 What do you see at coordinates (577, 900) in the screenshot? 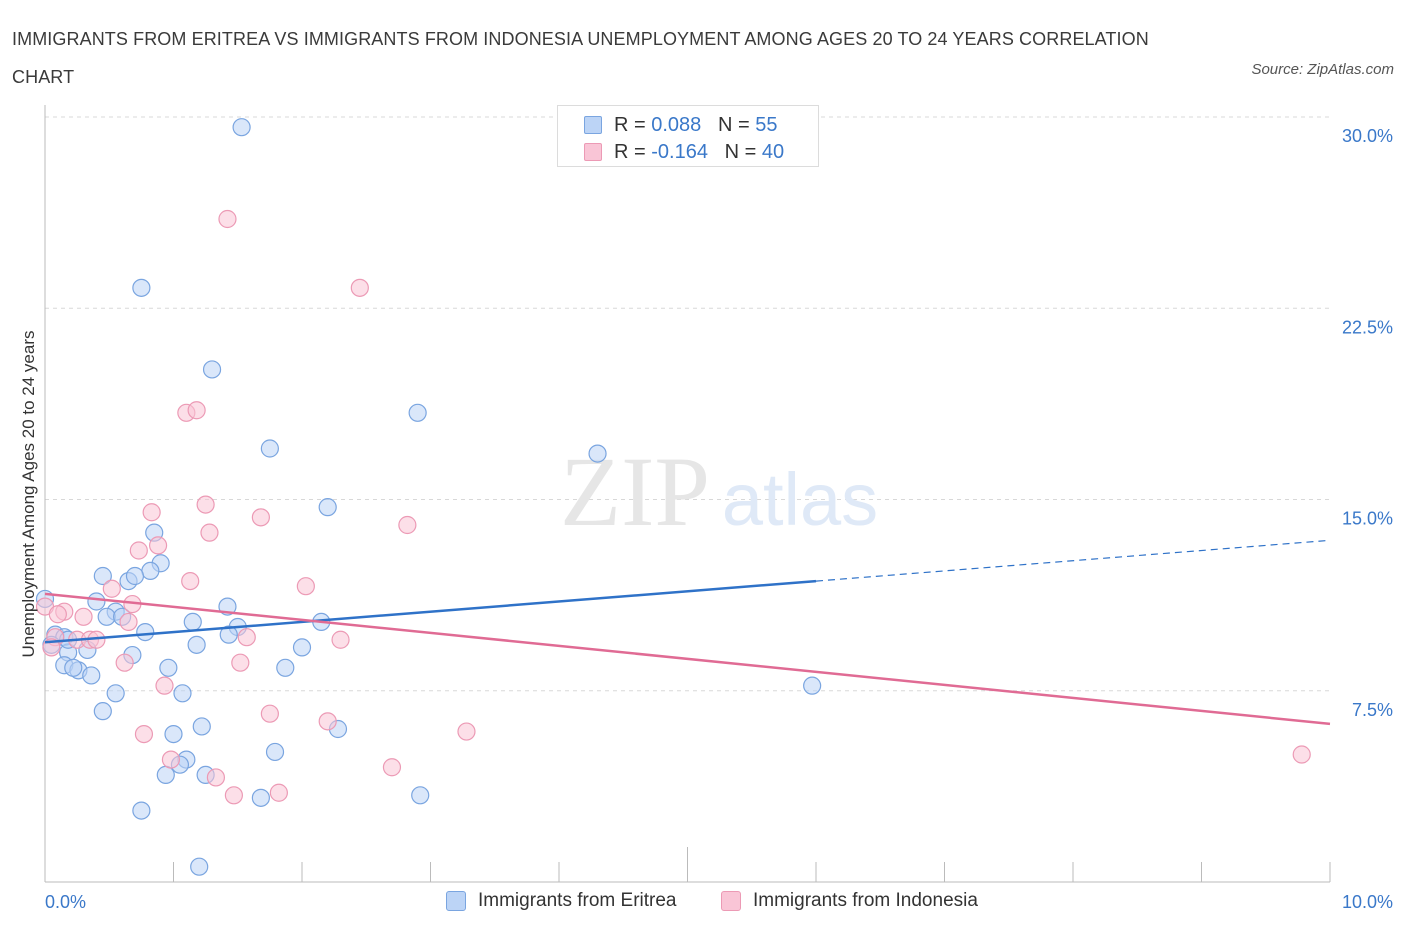
I see `eritrea-legend-label: Immigrants from Eritrea` at bounding box center [577, 900].